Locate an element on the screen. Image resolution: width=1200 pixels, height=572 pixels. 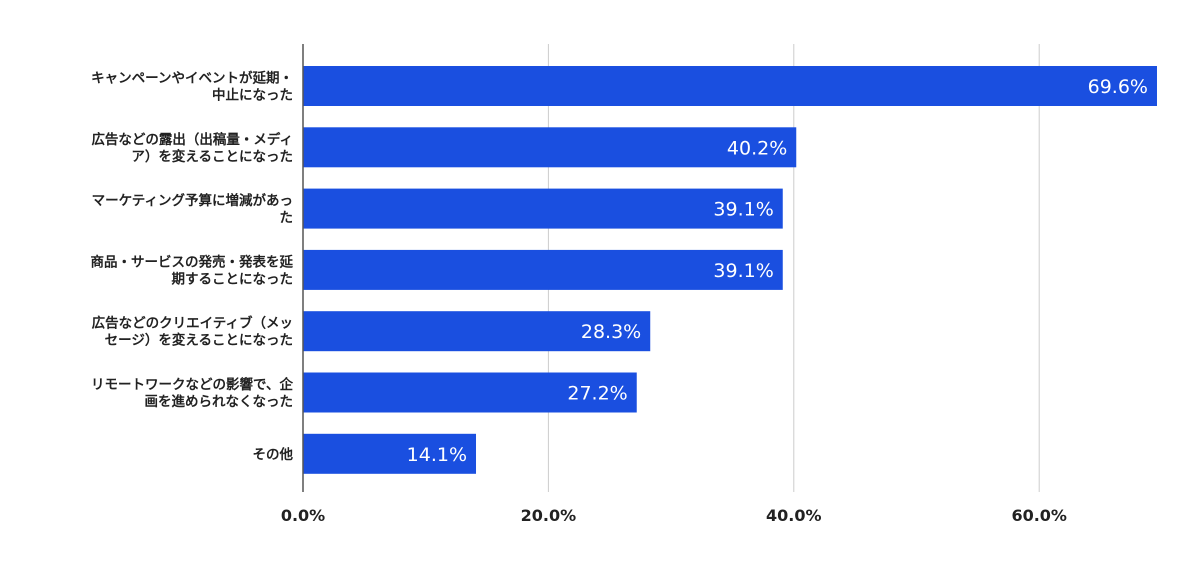
category-label-1-1: ア）を変えることになった is located at coordinates (212, 156).